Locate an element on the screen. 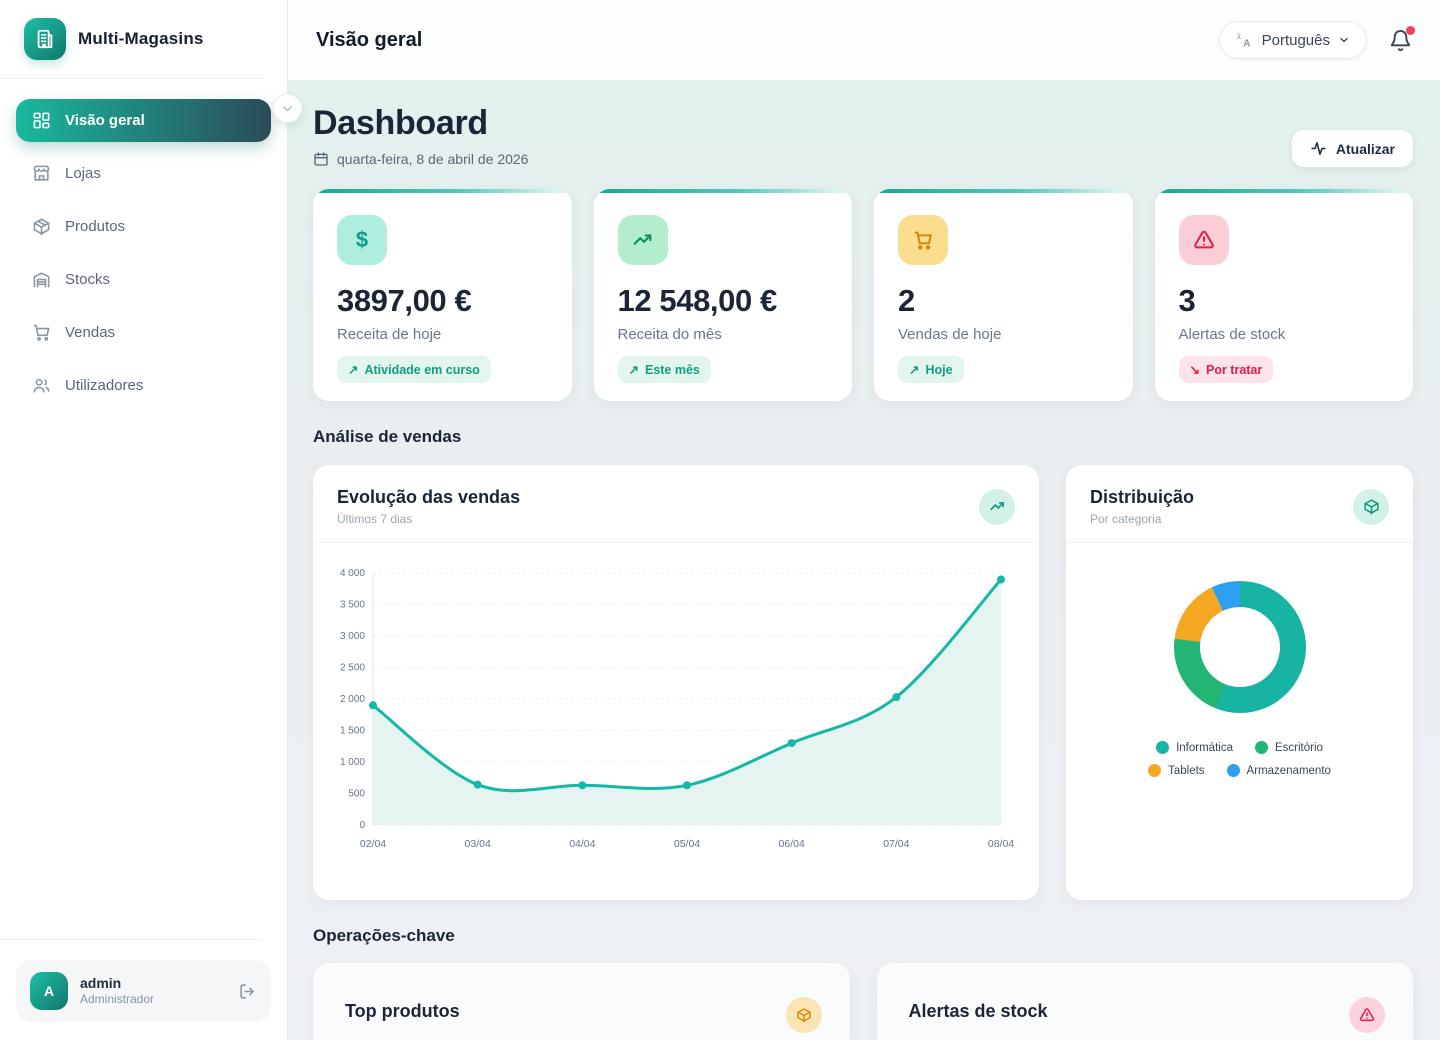 The height and width of the screenshot is (1040, 1440). store-icon is located at coordinates (41, 173).